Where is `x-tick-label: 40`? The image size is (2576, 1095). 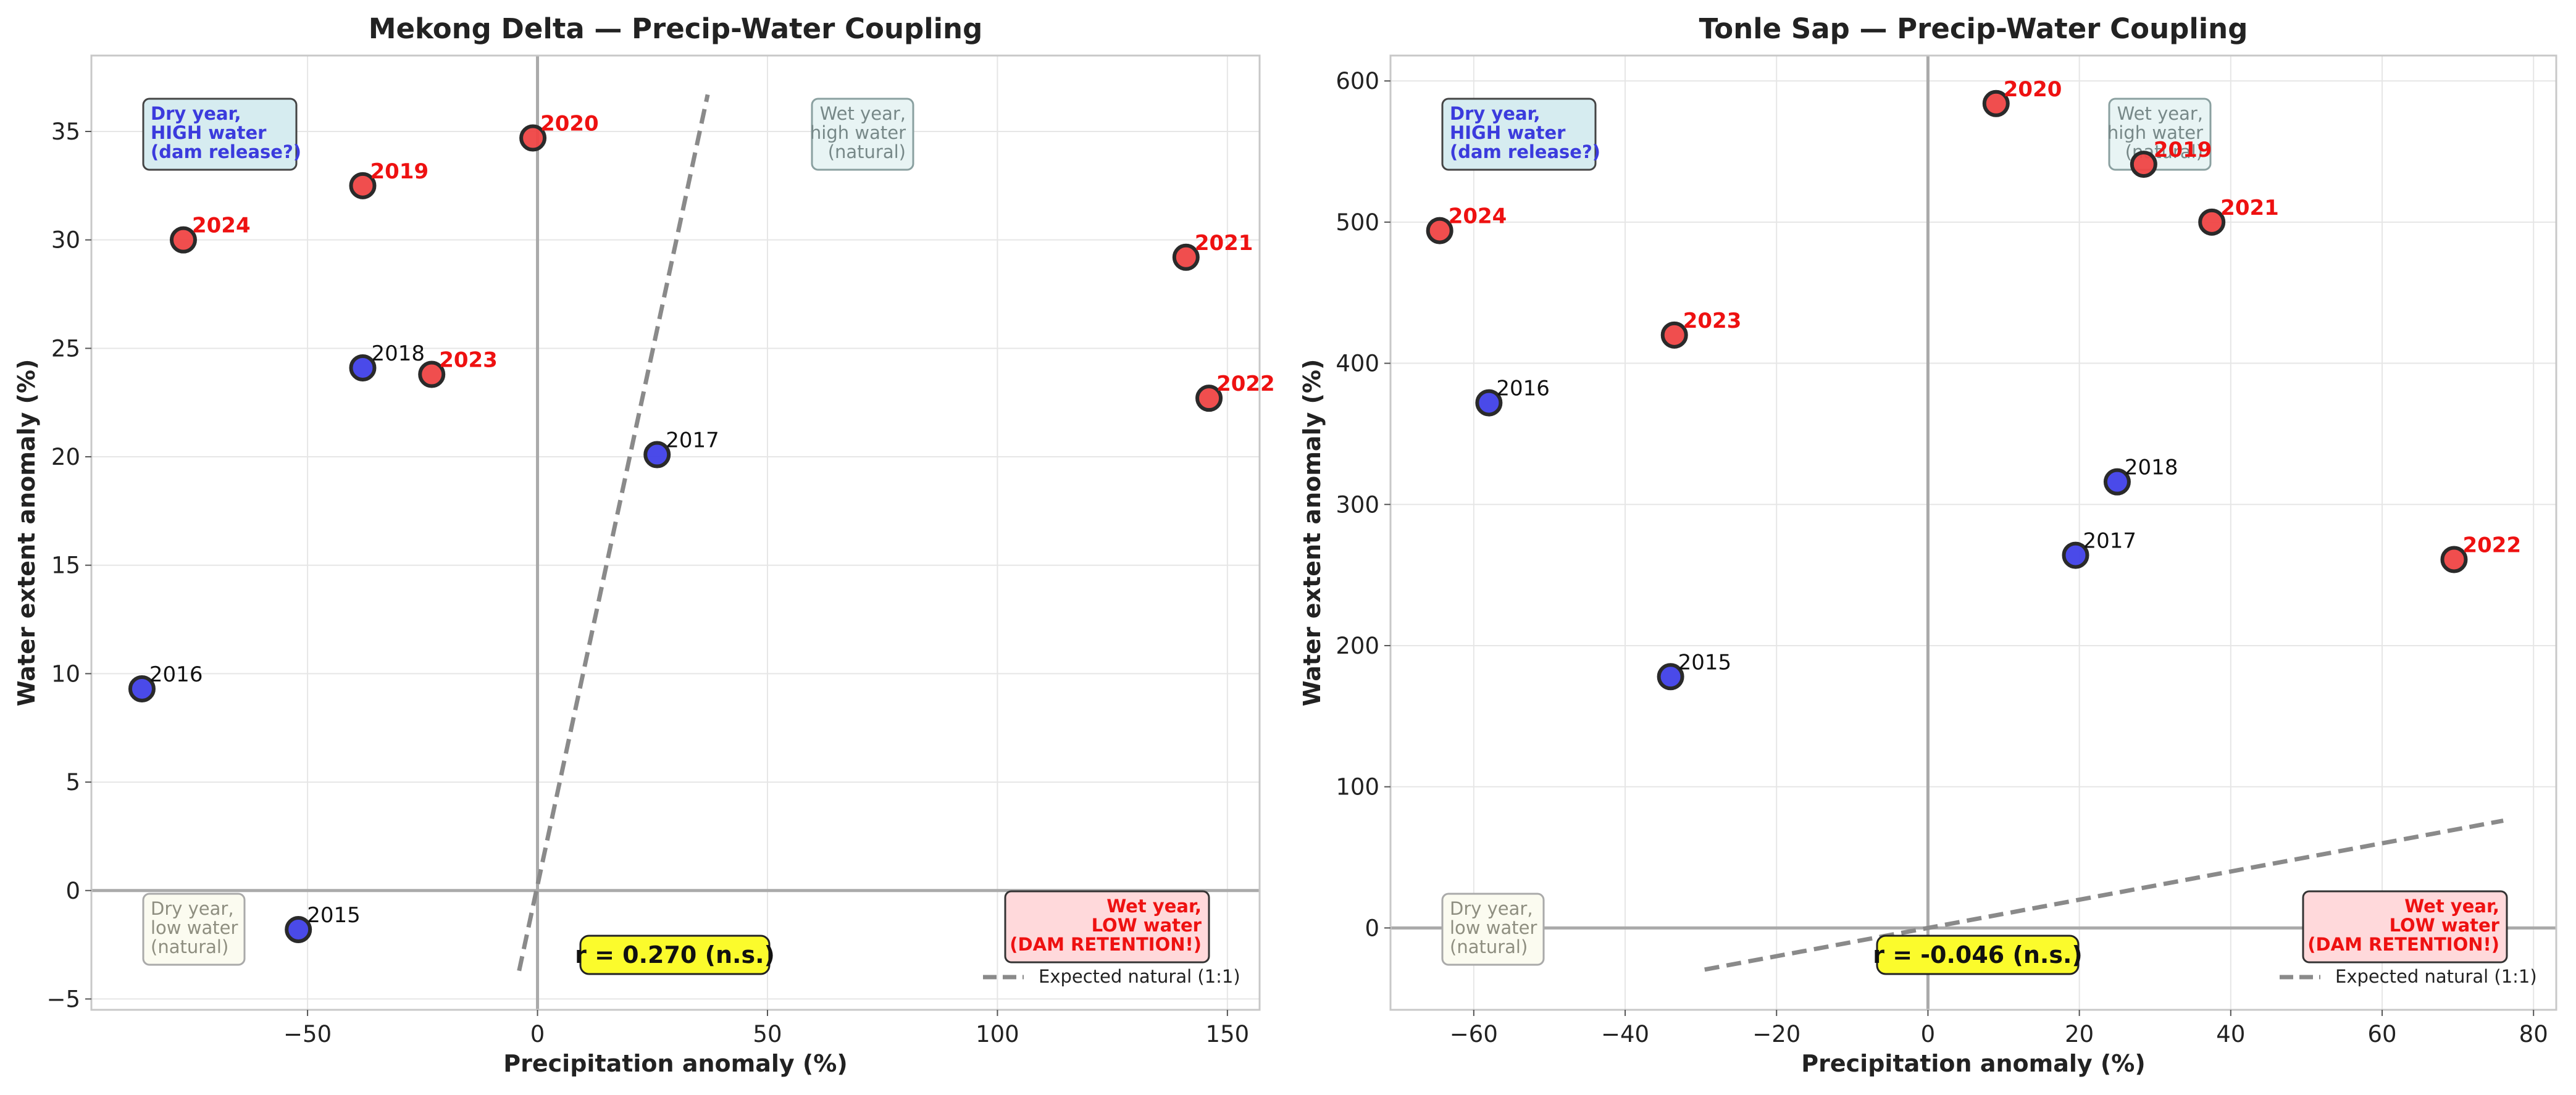 x-tick-label: 40 is located at coordinates (2230, 1034).